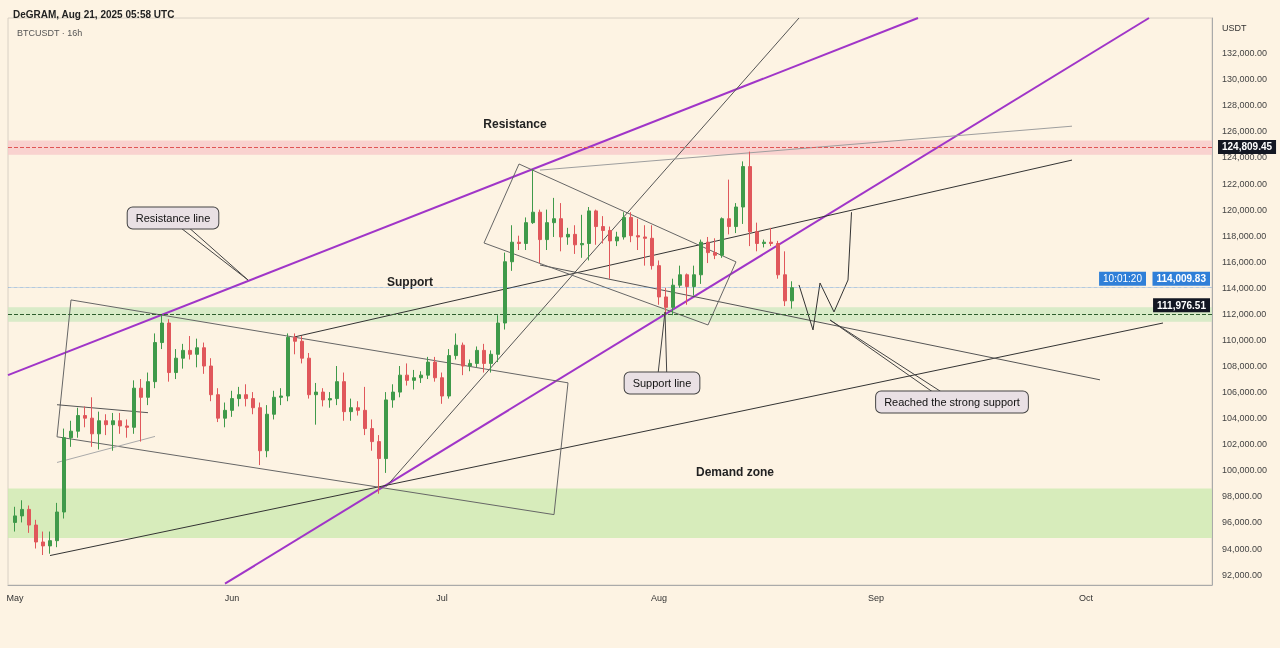 This screenshot has height=648, width=1280. I want to click on x-tick-label: Jun, so click(232, 597).